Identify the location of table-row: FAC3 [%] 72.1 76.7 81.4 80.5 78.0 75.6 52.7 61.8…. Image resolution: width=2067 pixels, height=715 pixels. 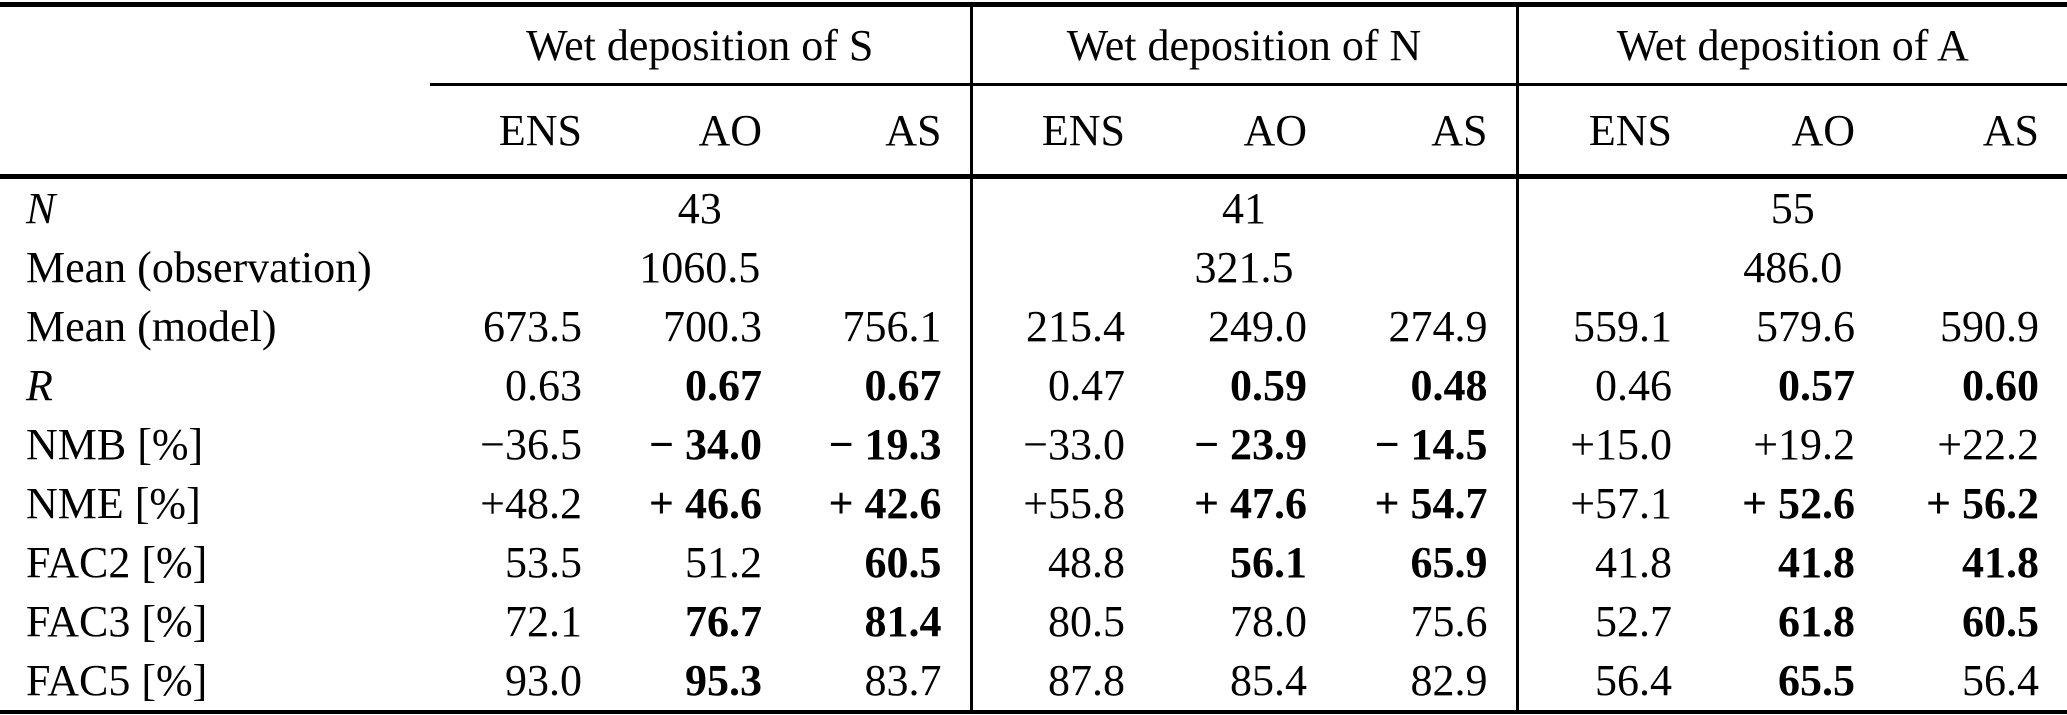
(1033, 621).